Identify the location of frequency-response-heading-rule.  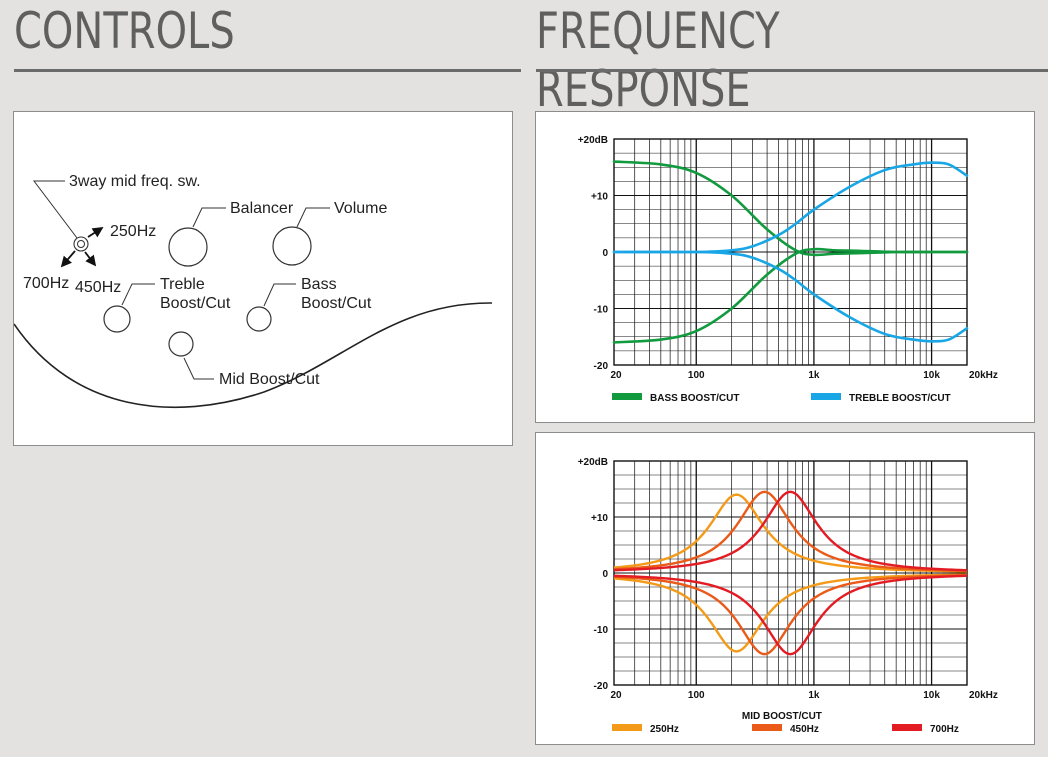
(792, 70).